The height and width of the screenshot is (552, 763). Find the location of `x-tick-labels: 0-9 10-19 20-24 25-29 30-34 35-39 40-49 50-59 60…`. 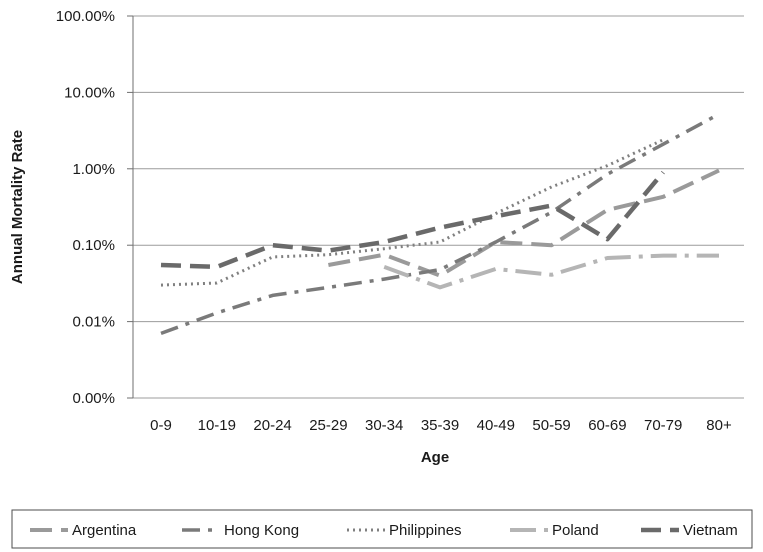

x-tick-labels: 0-9 10-19 20-24 25-29 30-34 35-39 40-49 50-59 60… is located at coordinates (441, 425).